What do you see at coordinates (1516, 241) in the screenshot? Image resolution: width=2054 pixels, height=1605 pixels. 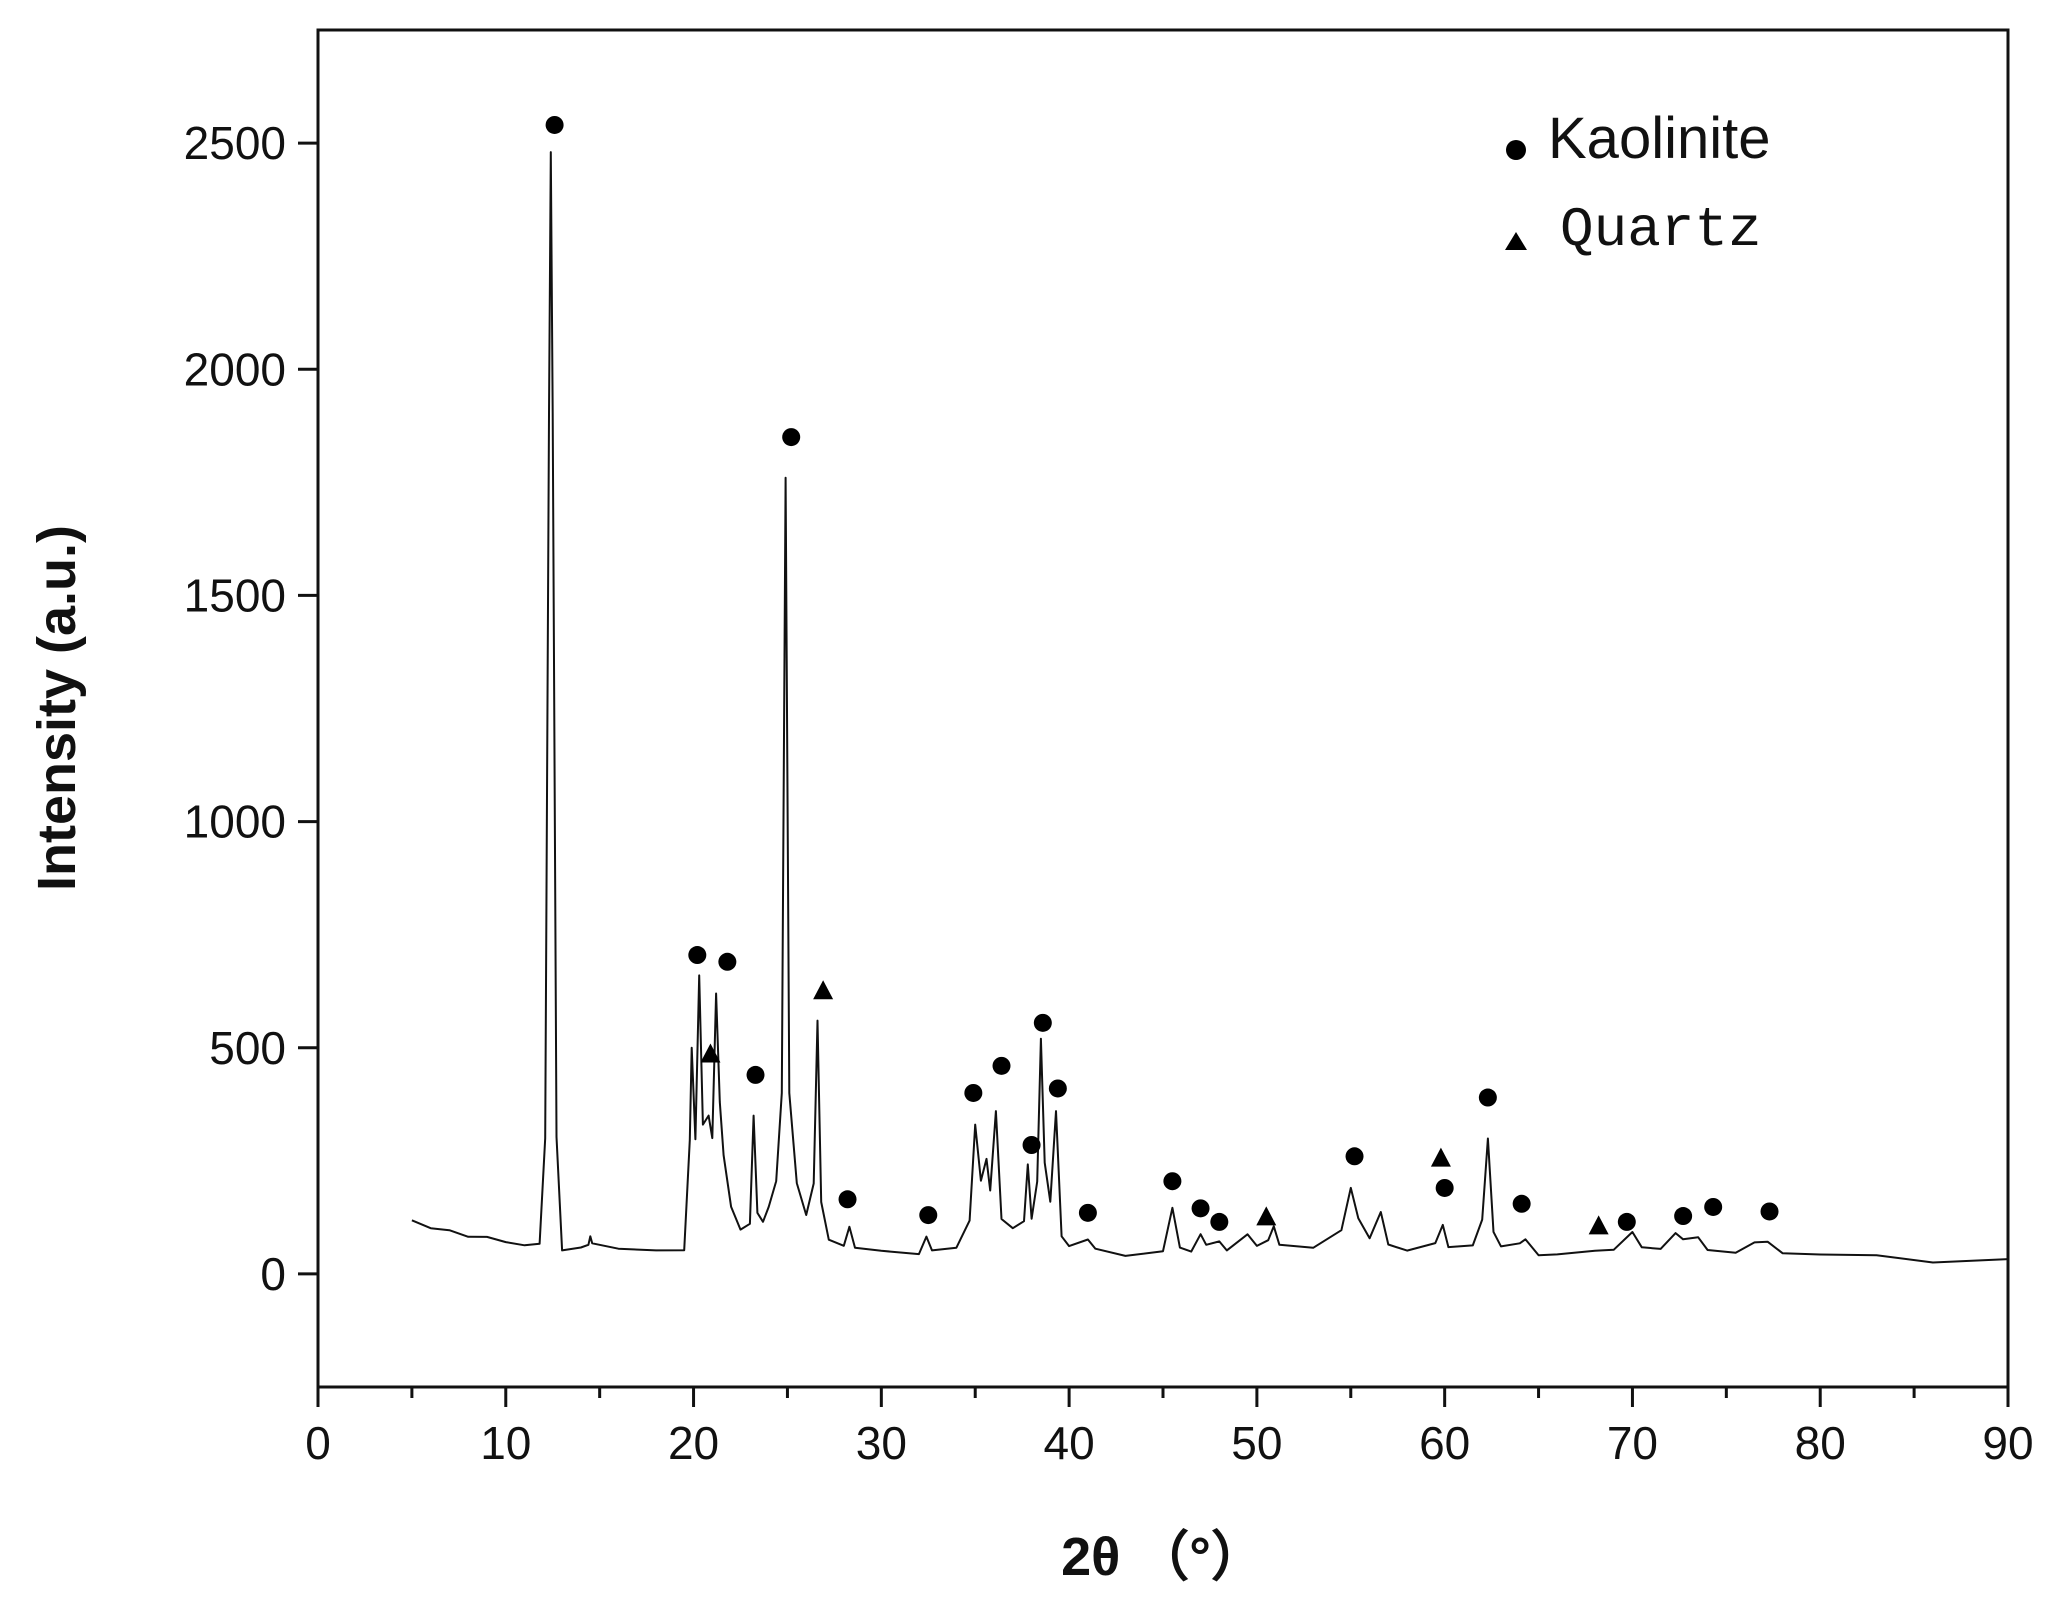 I see `legend-quartz-marker` at bounding box center [1516, 241].